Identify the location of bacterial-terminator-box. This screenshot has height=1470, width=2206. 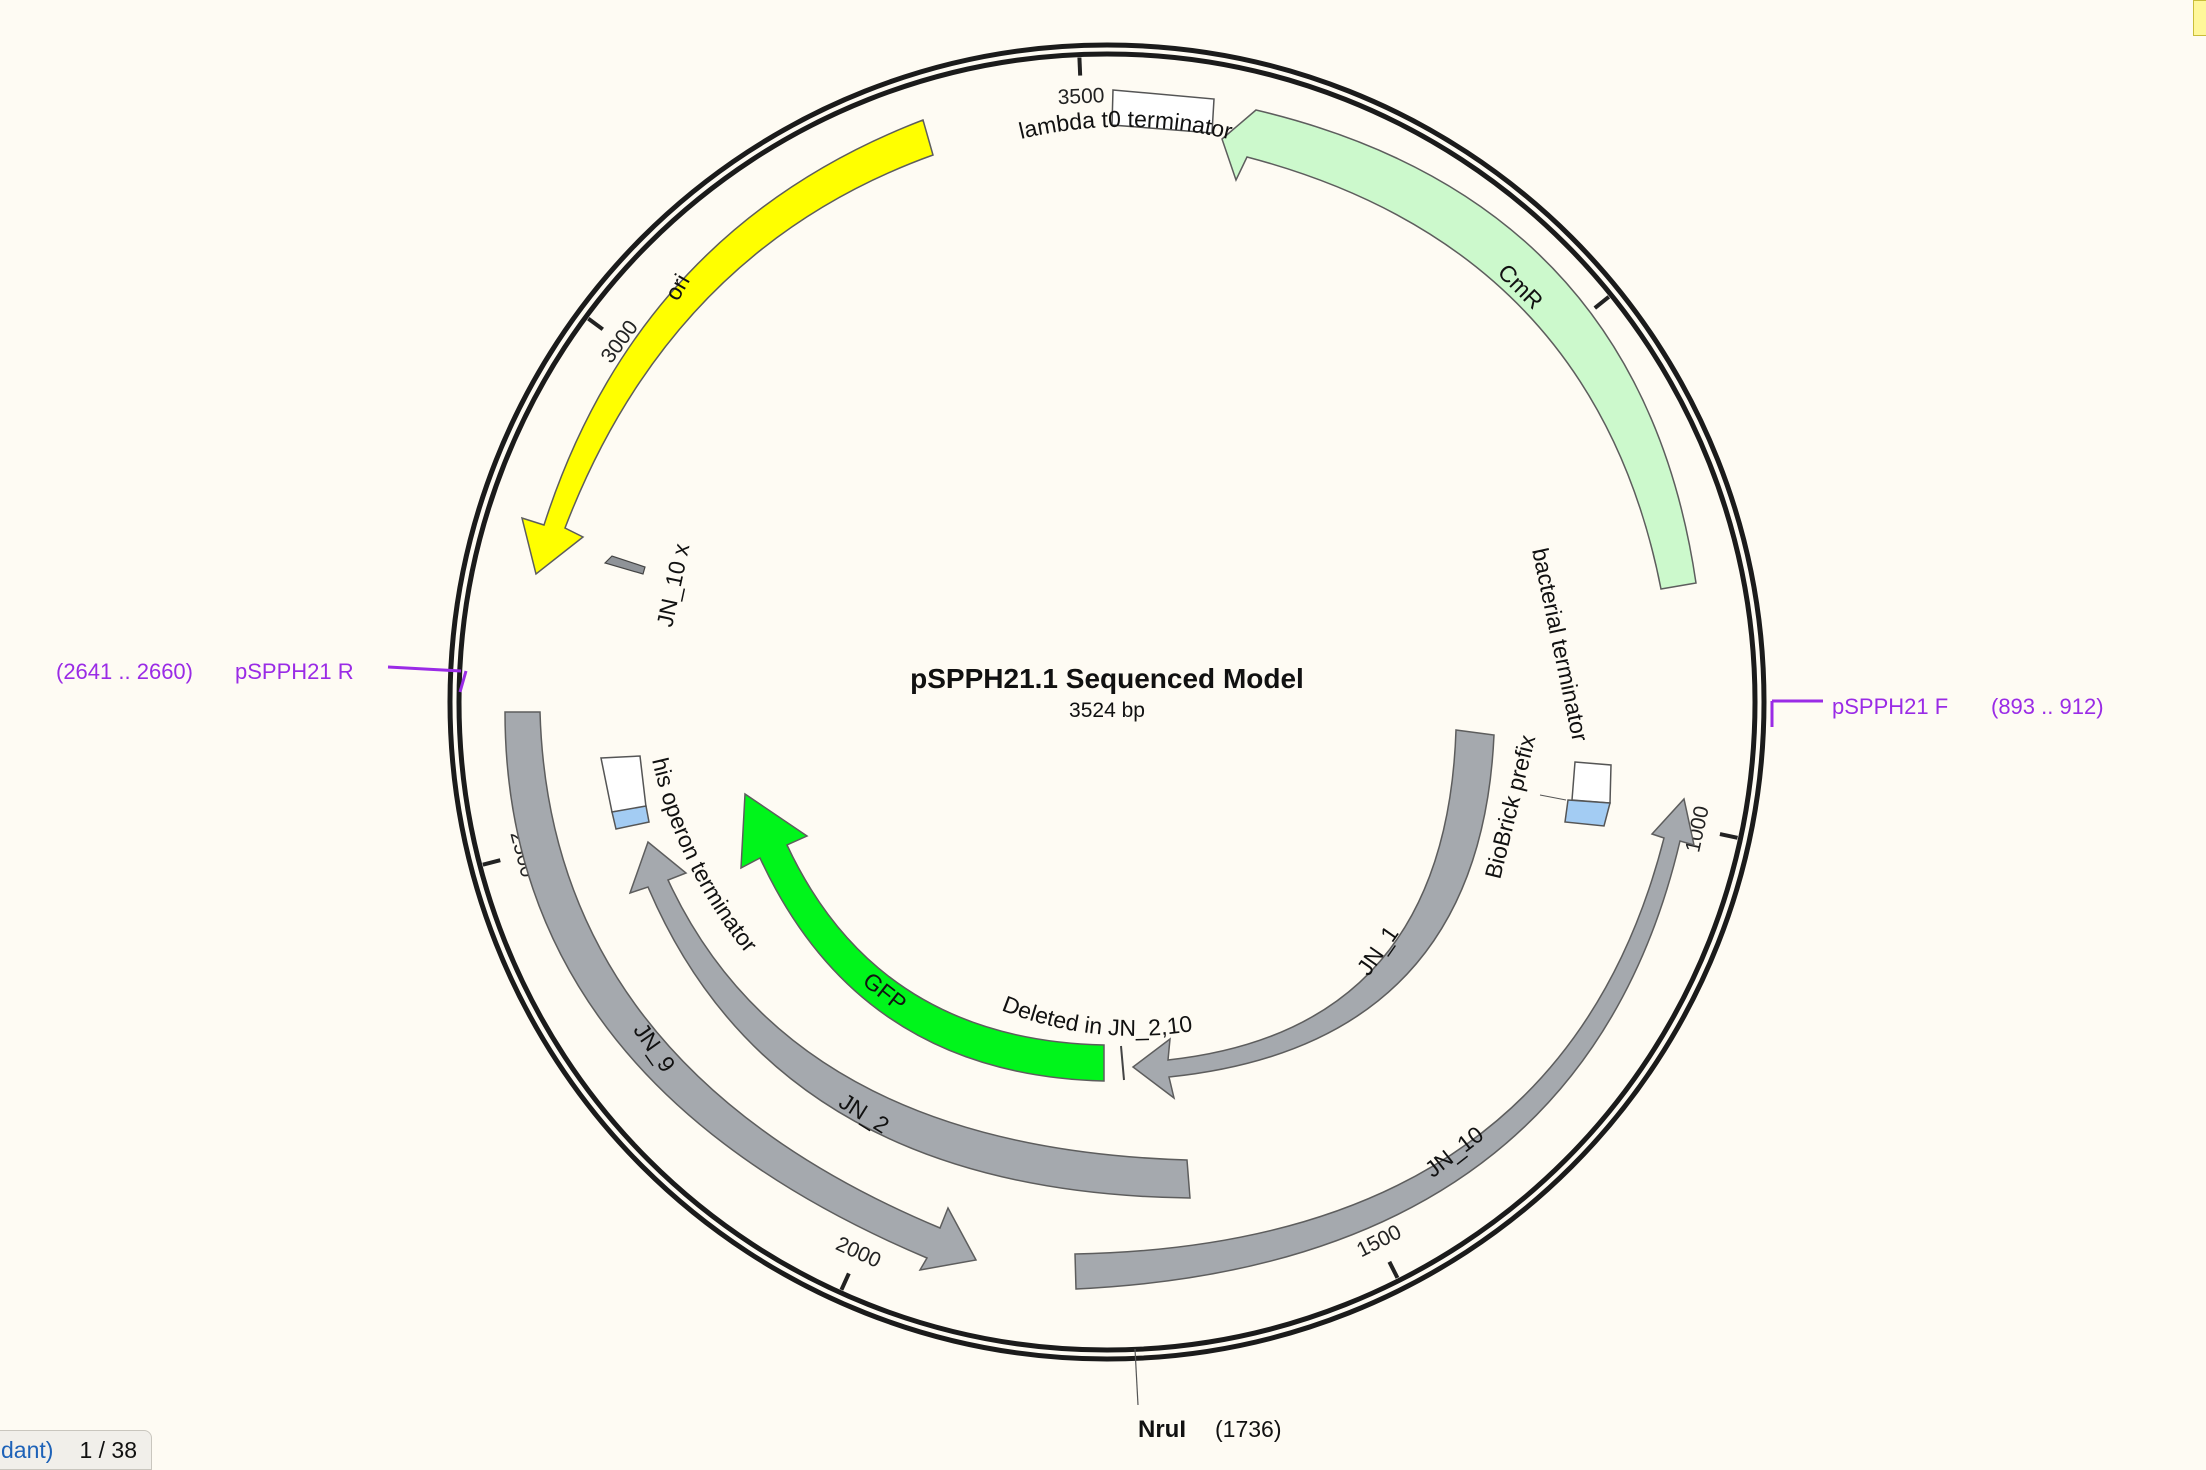
(1591, 782).